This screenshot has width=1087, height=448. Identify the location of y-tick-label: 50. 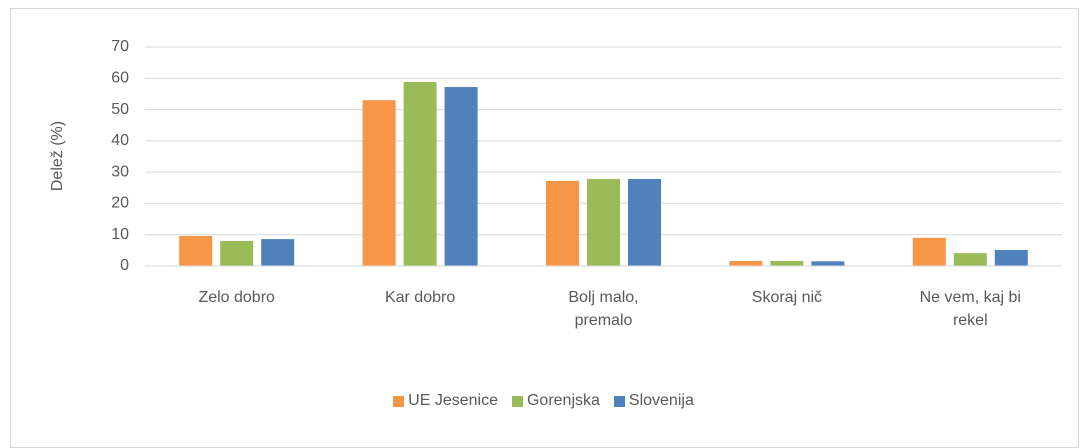
(120, 109).